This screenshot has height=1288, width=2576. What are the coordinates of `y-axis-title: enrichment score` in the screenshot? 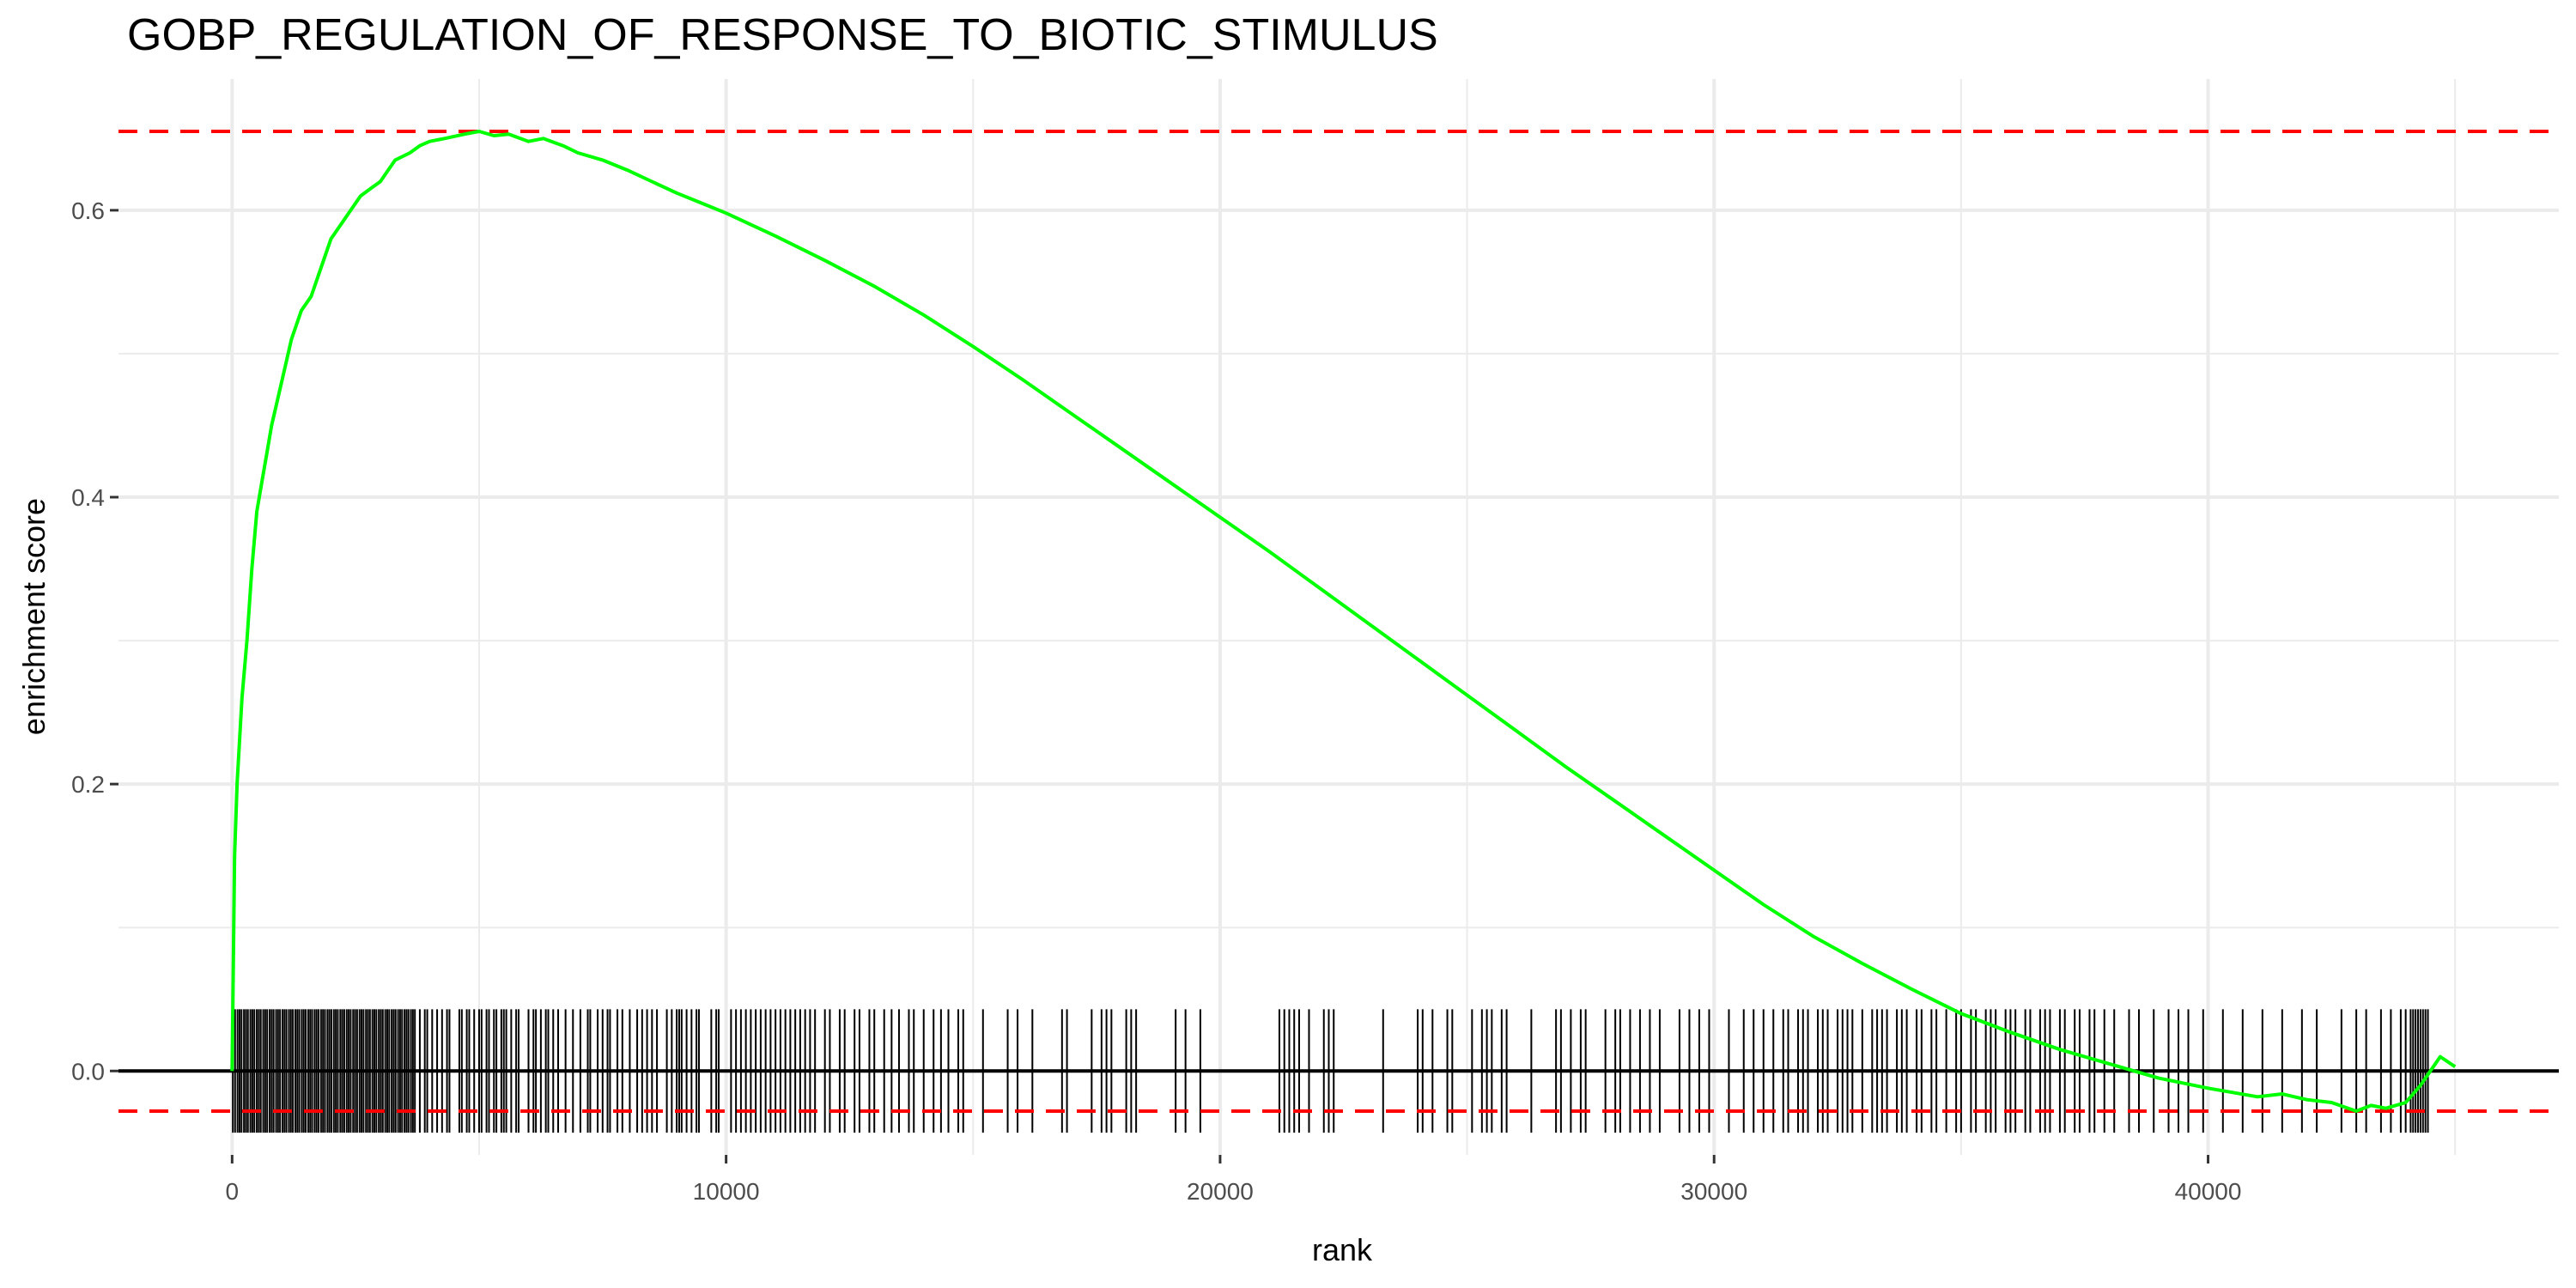 It's located at (34, 616).